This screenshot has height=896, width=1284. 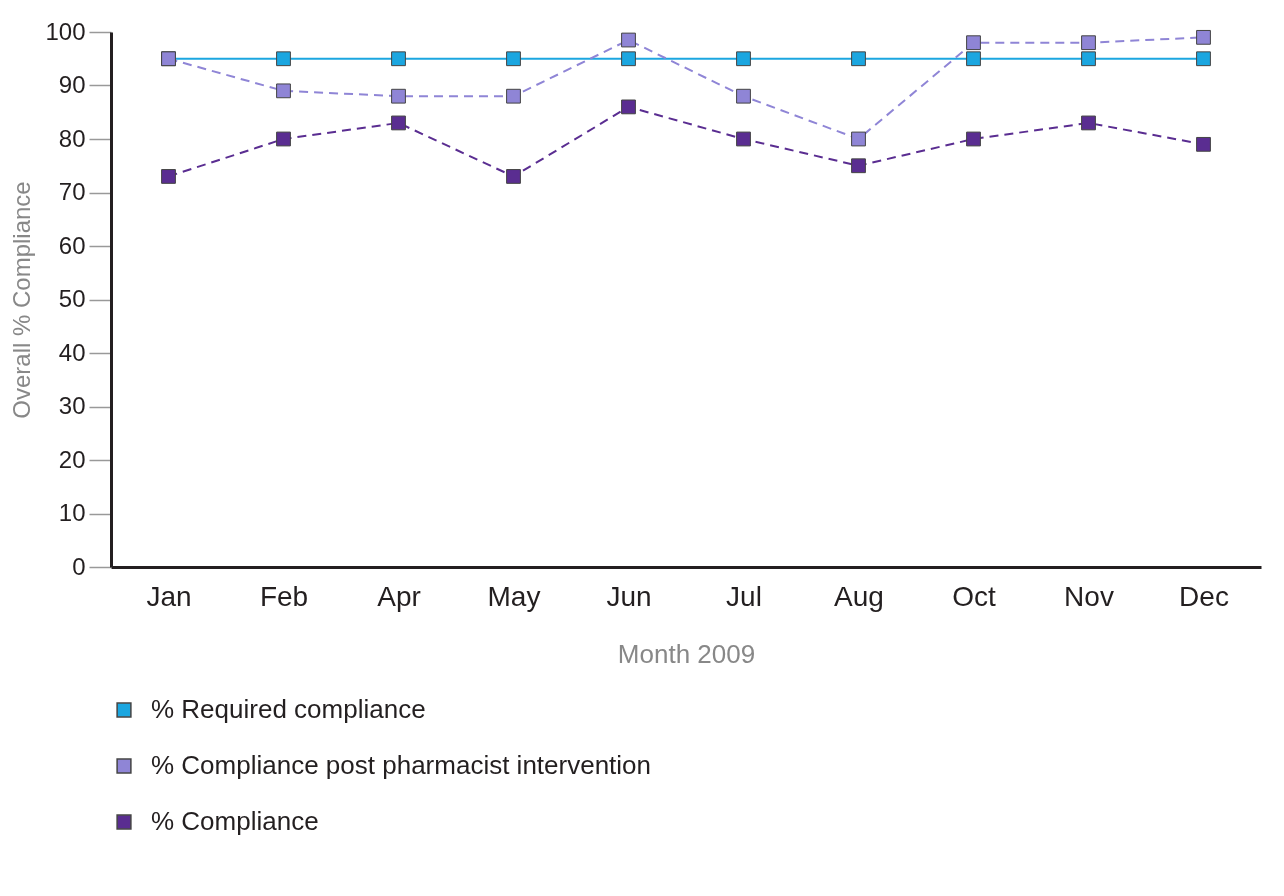 I want to click on y-tick-label: 30, so click(x=72, y=405).